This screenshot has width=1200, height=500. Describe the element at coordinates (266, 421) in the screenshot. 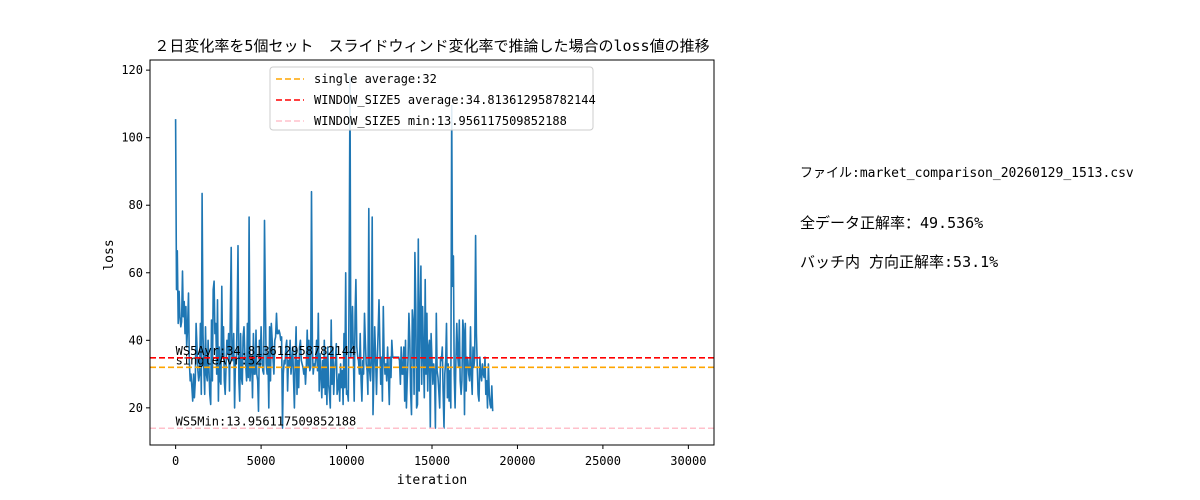

I see `reference-annotation-2: WS5Min:13.956117509852188` at that location.